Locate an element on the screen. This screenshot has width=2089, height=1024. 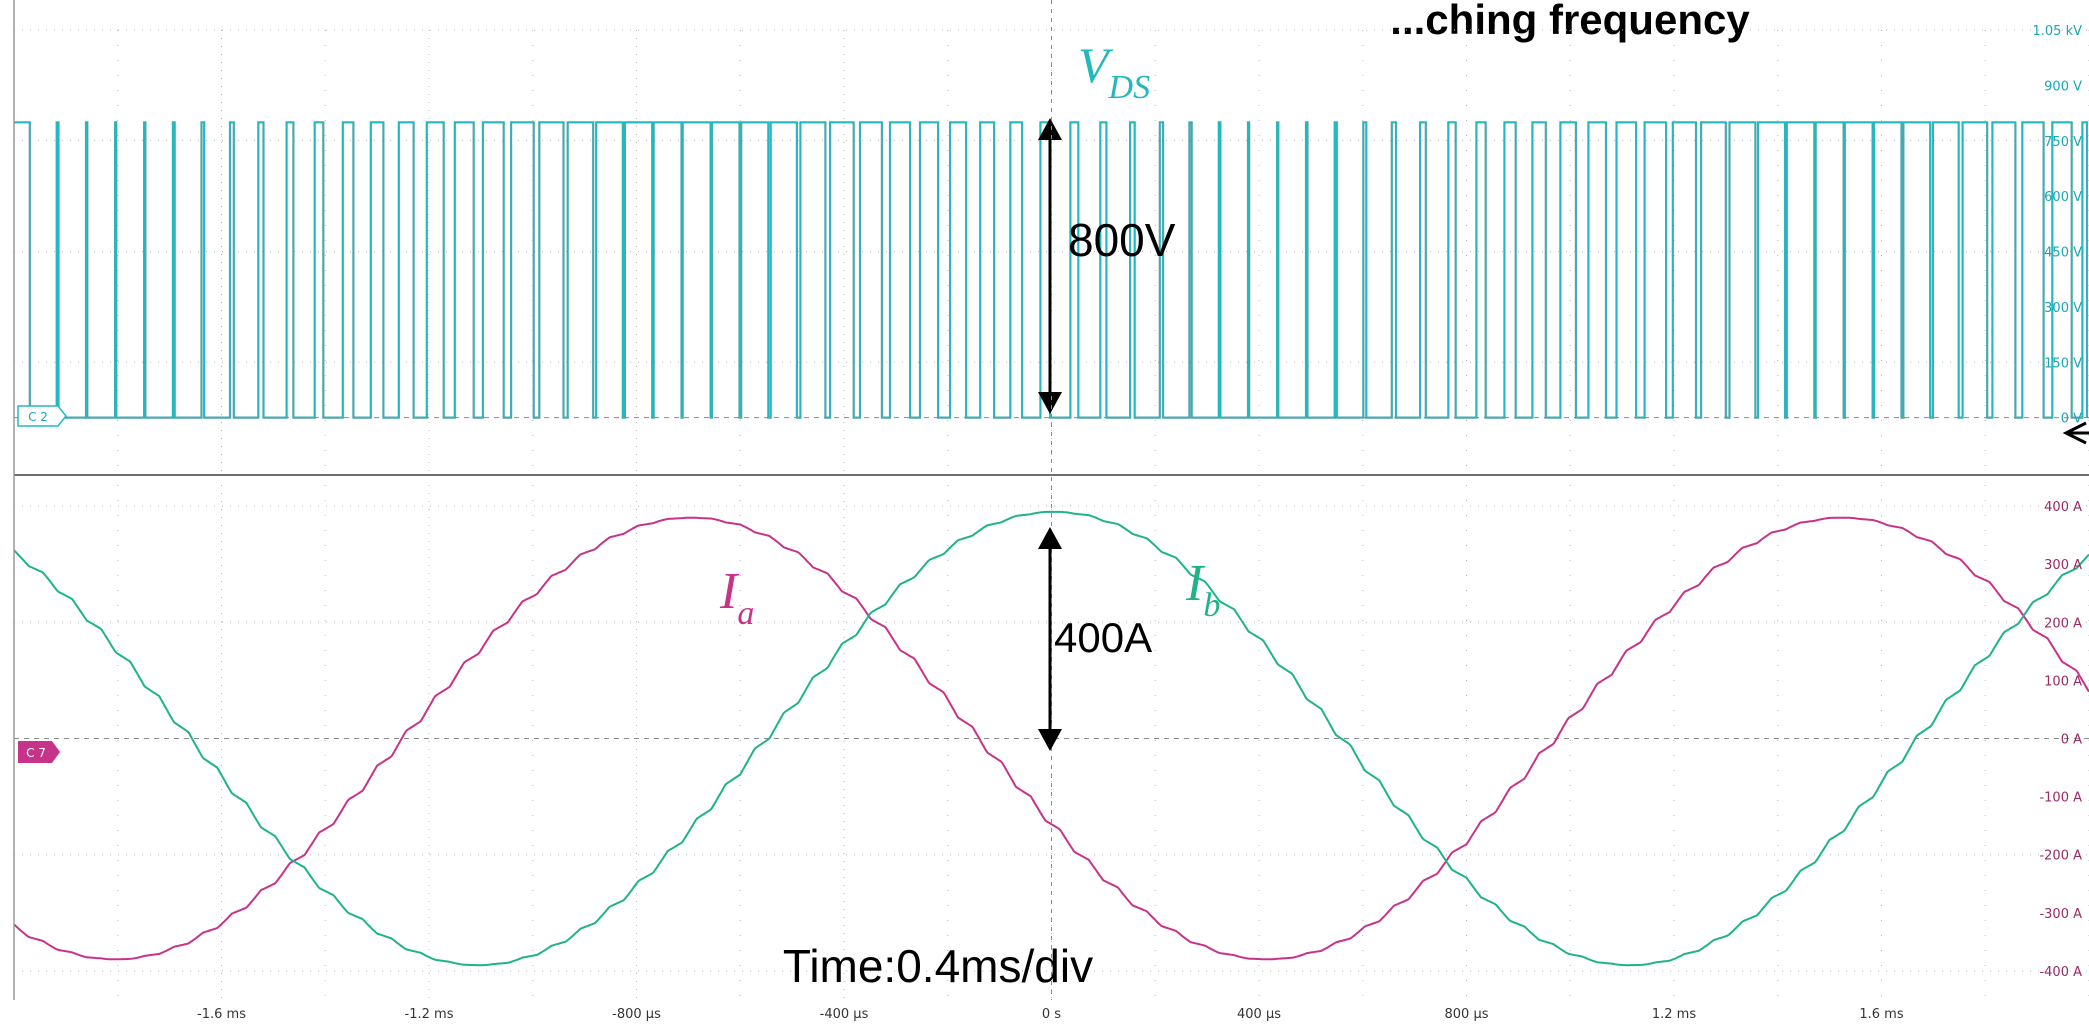
vds-amplitude-arrow is located at coordinates (1050, 266).